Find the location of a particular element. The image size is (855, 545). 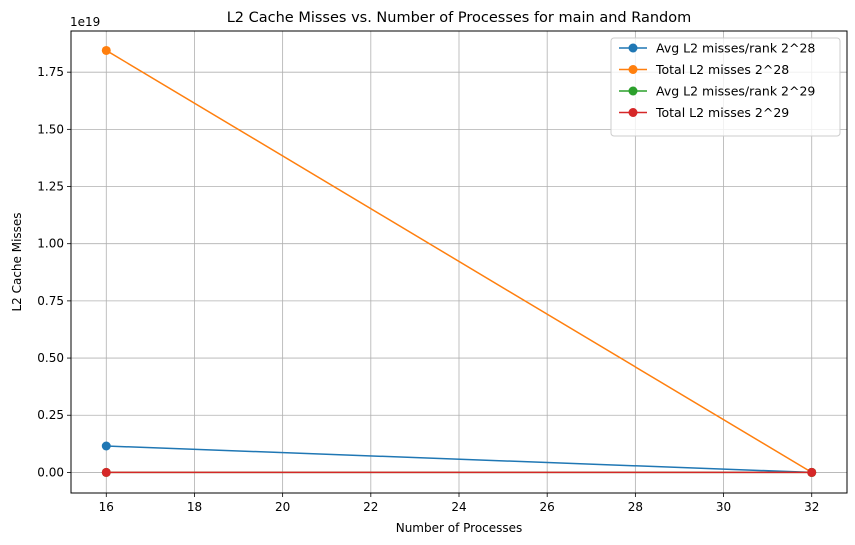

y-axis-label: L2 Cache Misses is located at coordinates (17, 261).